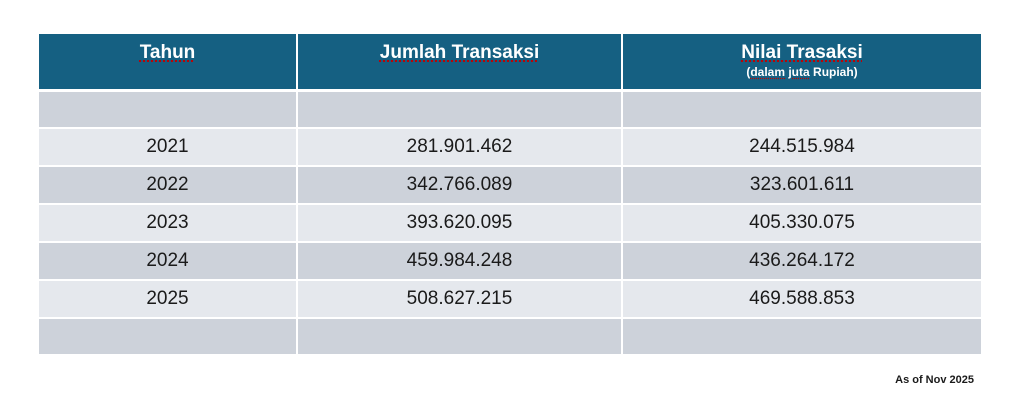 The image size is (1024, 417). Describe the element at coordinates (460, 185) in the screenshot. I see `cell-jumlah: 342.766.089` at that location.